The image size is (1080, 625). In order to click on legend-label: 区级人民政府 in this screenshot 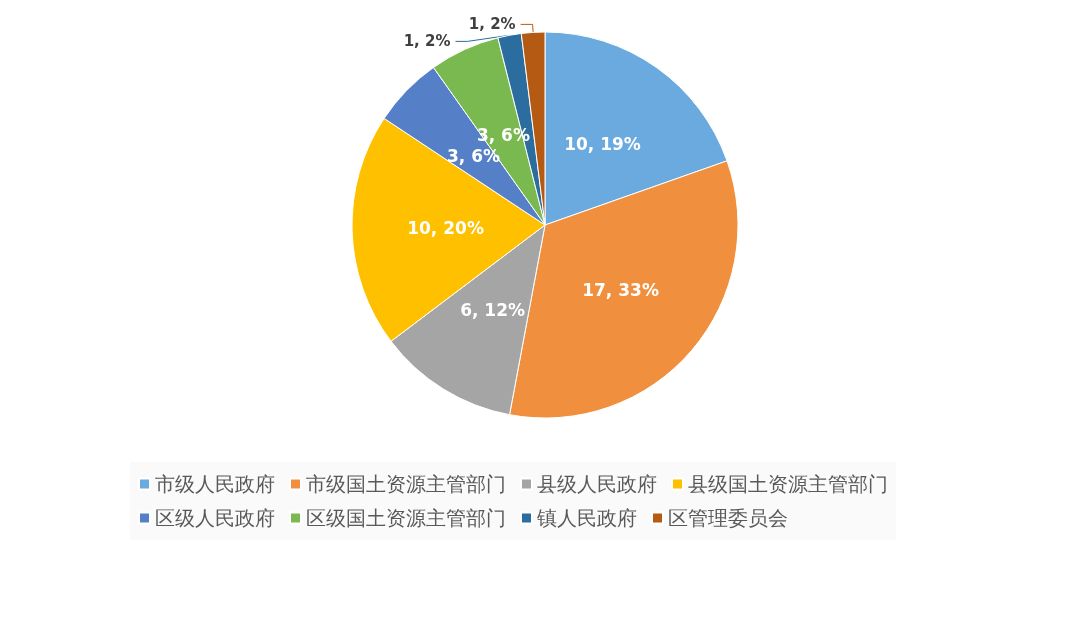, I will do `click(215, 518)`.